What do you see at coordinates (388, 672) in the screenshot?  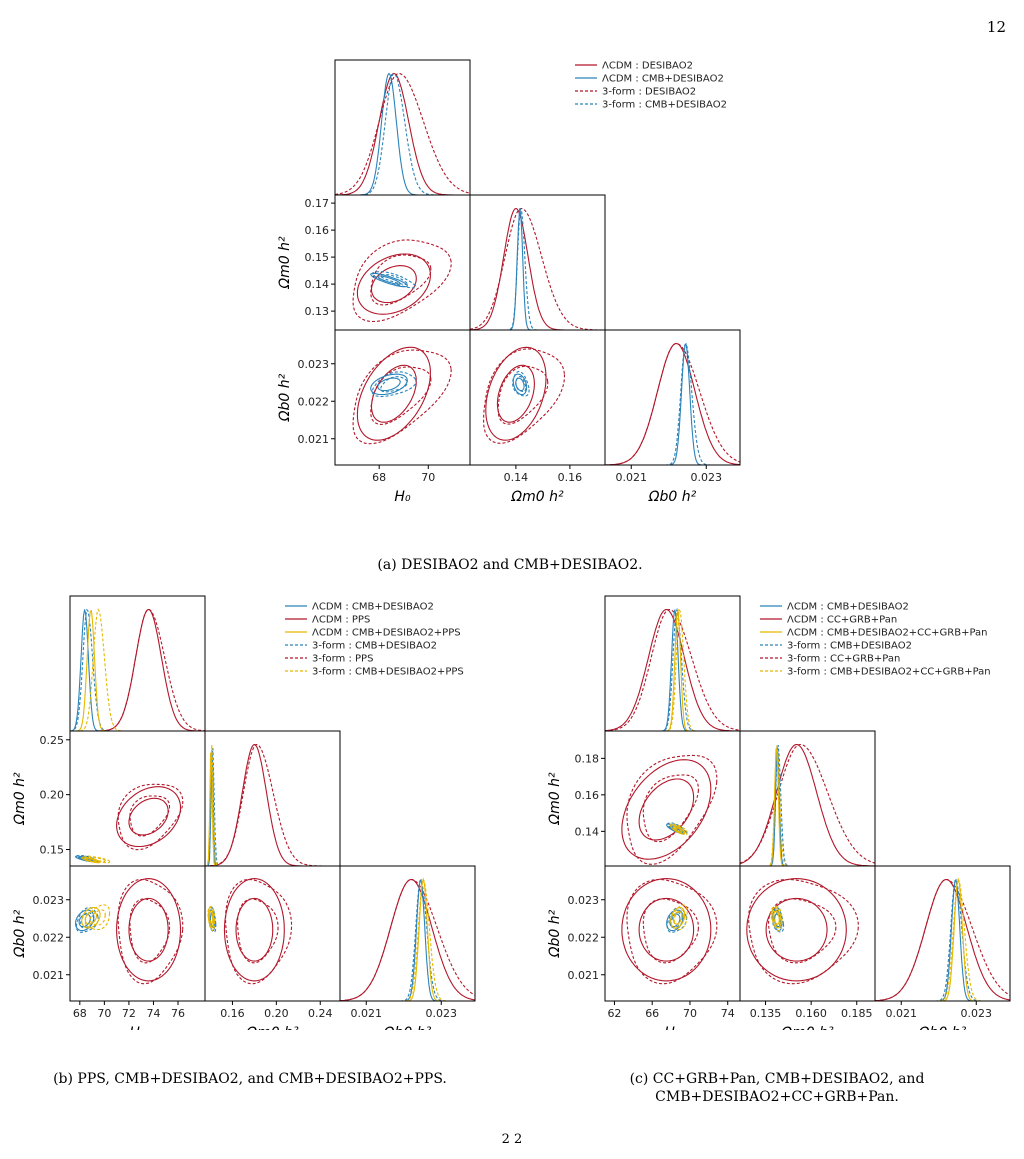 I see `legend-label: 3-form : CMB+DESIBAO2+PPS` at bounding box center [388, 672].